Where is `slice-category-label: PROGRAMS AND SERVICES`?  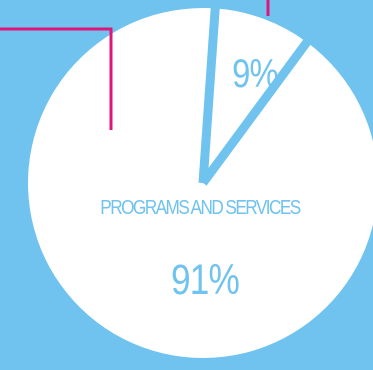 slice-category-label: PROGRAMS AND SERVICES is located at coordinates (200, 208).